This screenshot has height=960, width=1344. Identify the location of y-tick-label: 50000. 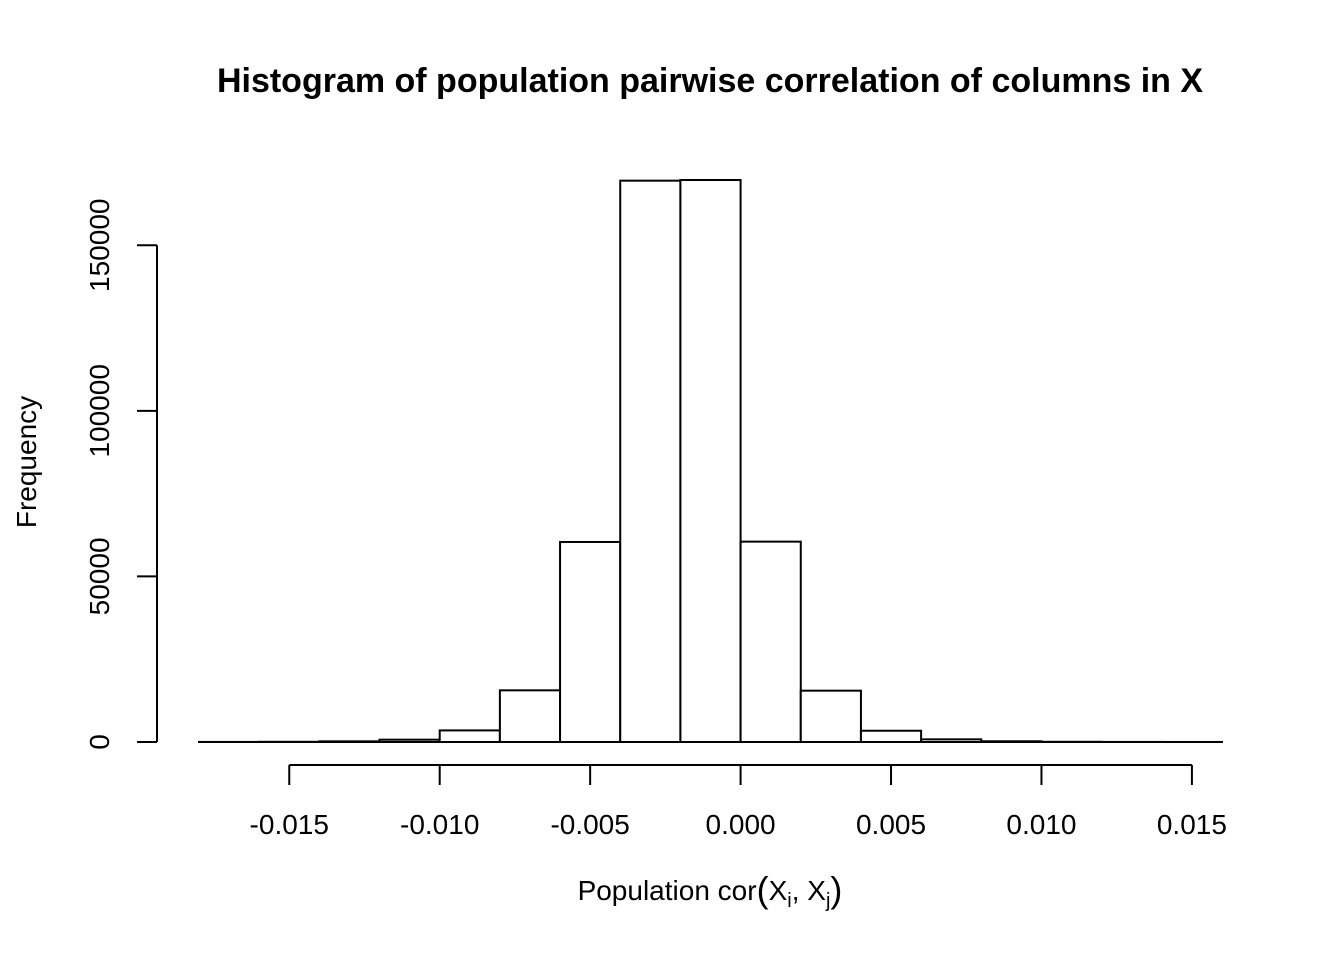
(99, 576).